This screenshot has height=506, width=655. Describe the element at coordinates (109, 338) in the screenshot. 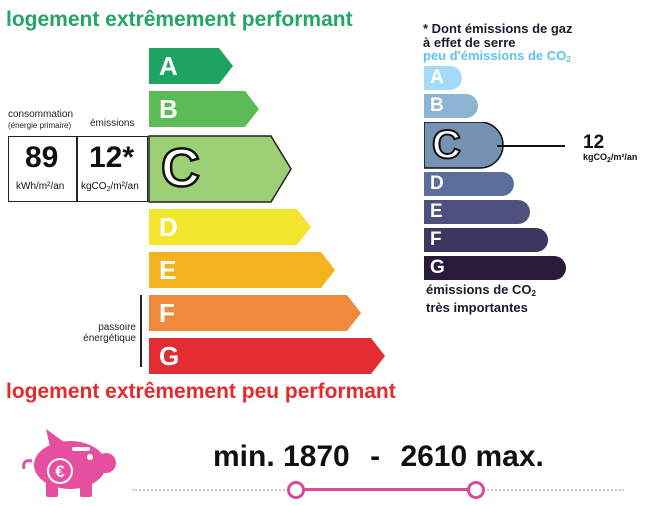

I see `passoire-line2: énergétique` at that location.